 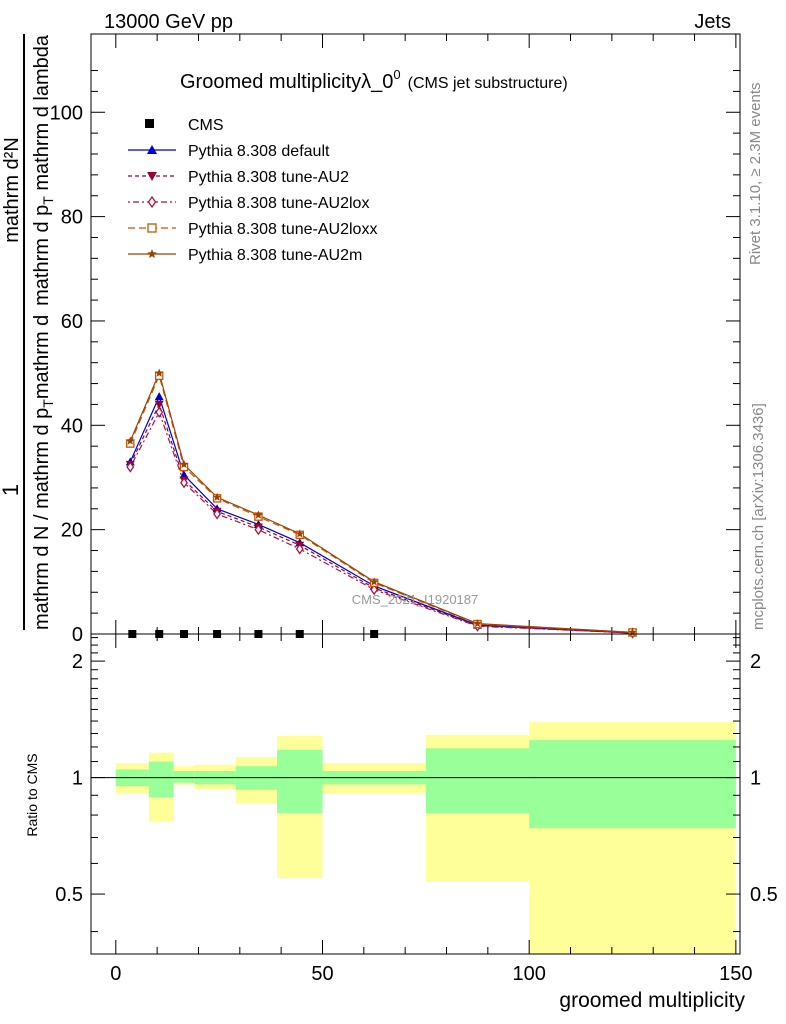 What do you see at coordinates (77, 635) in the screenshot?
I see `y-tick-label: 0` at bounding box center [77, 635].